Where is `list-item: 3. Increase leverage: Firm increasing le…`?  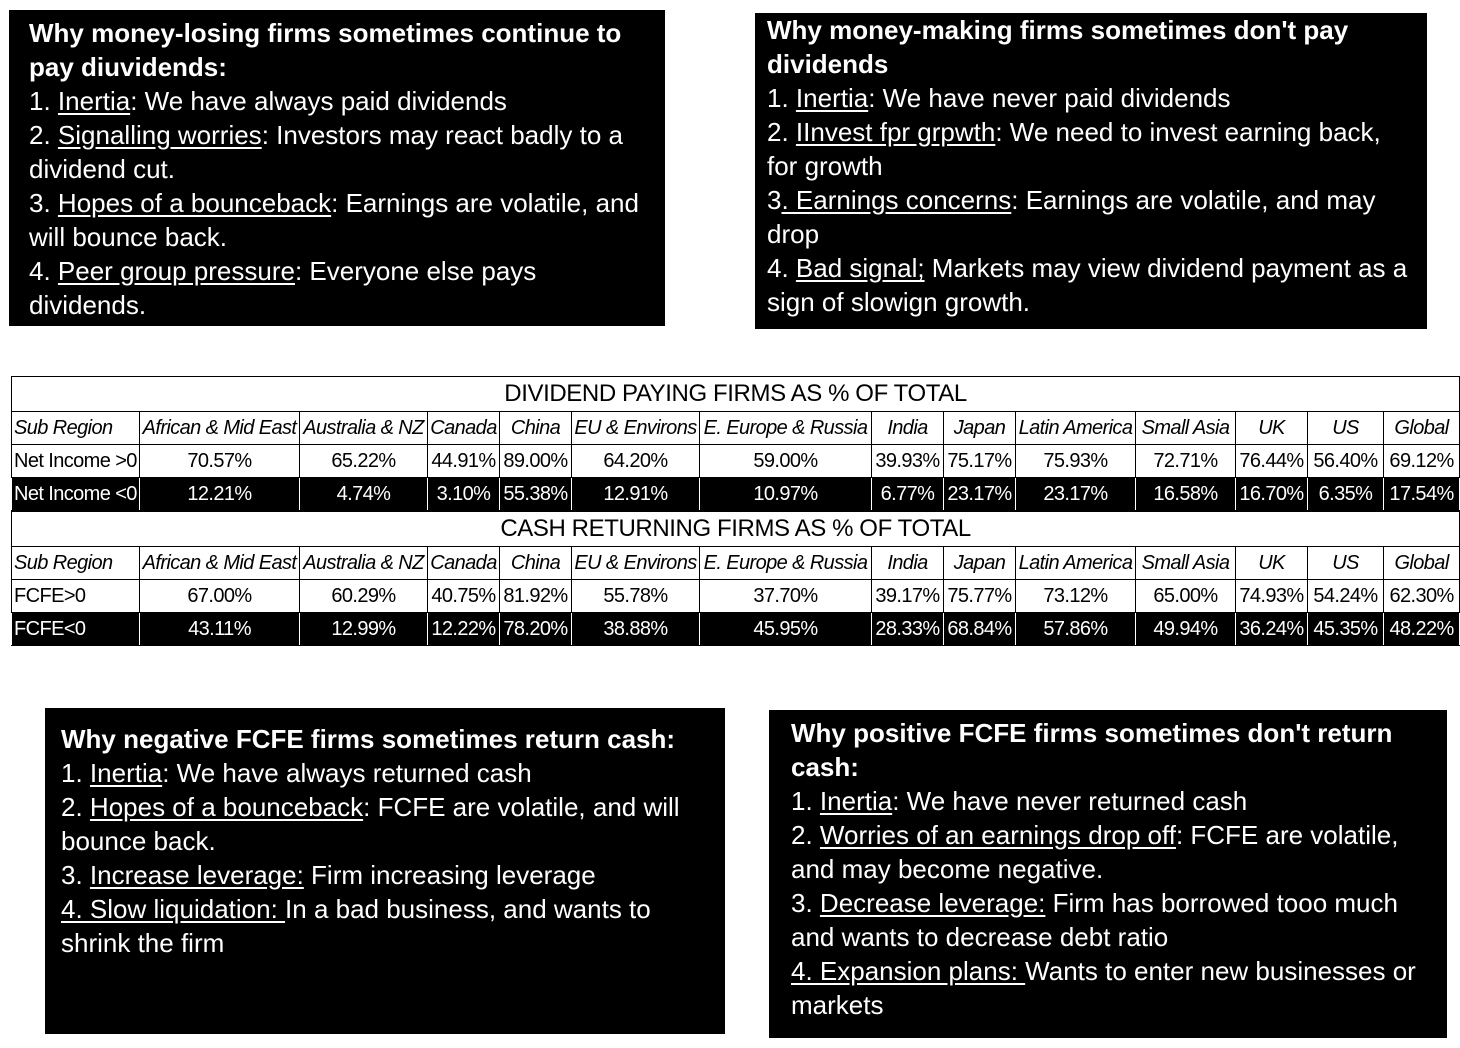 list-item: 3. Increase leverage: Firm increasing le… is located at coordinates (328, 875).